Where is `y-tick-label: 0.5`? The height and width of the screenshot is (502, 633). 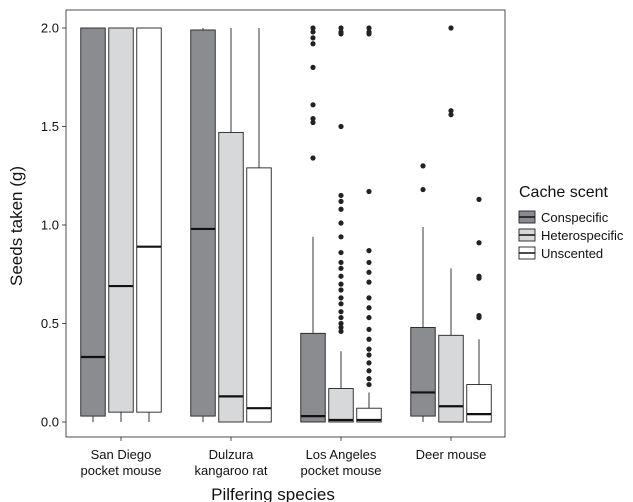 y-tick-label: 0.5 is located at coordinates (50, 323).